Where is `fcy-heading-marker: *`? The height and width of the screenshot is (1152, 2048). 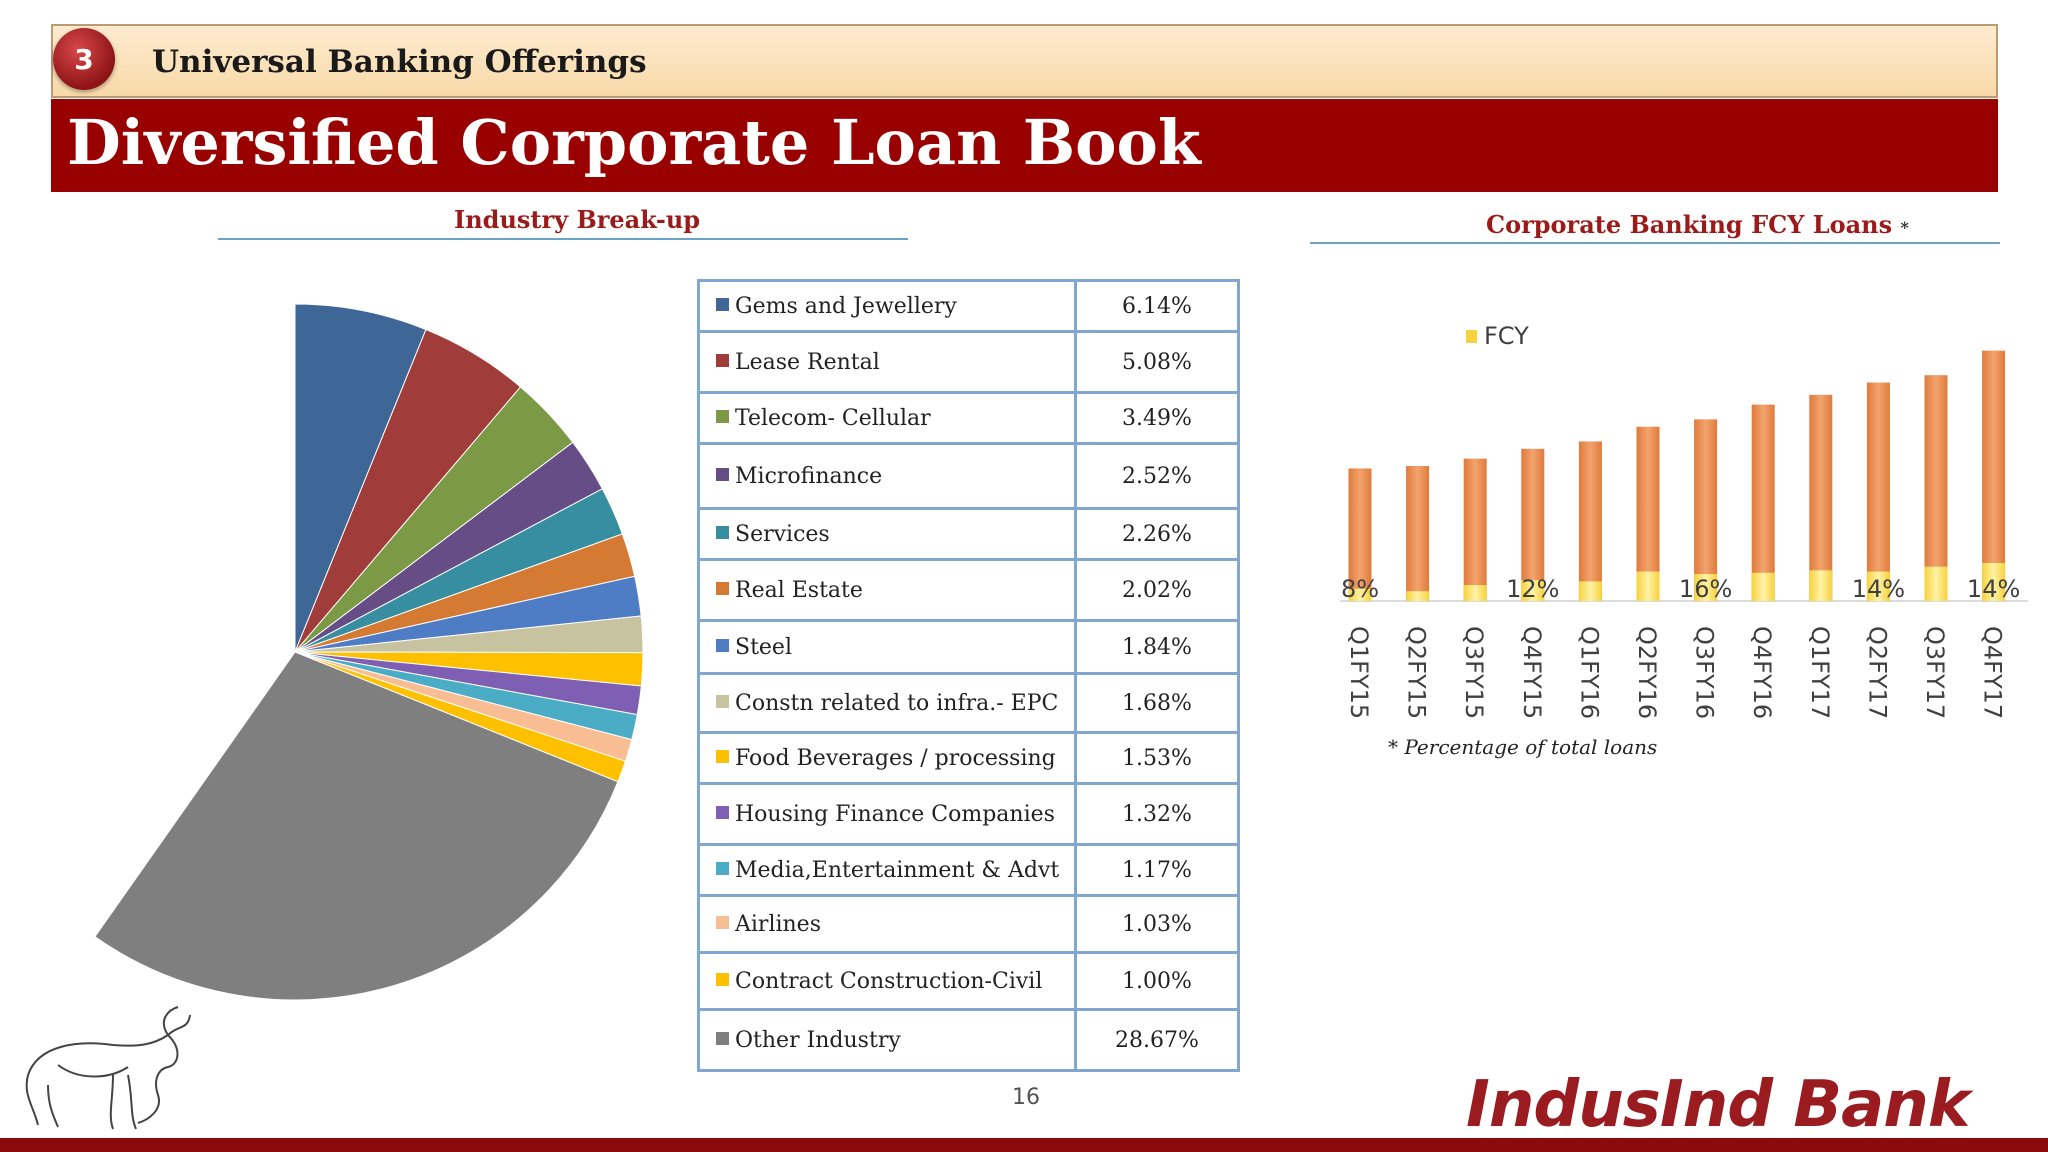
fcy-heading-marker: * is located at coordinates (1904, 227).